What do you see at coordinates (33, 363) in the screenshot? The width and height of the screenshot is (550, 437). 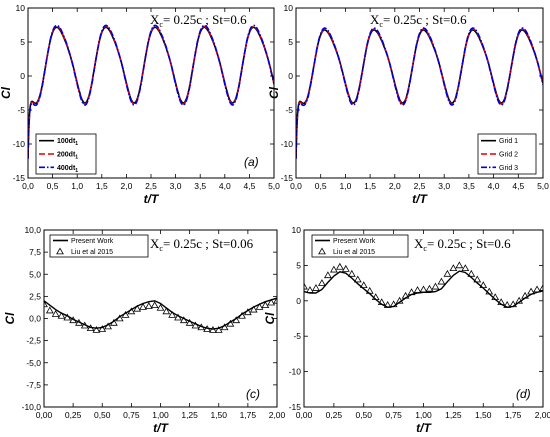 I see `y-tick-label: -5,0` at bounding box center [33, 363].